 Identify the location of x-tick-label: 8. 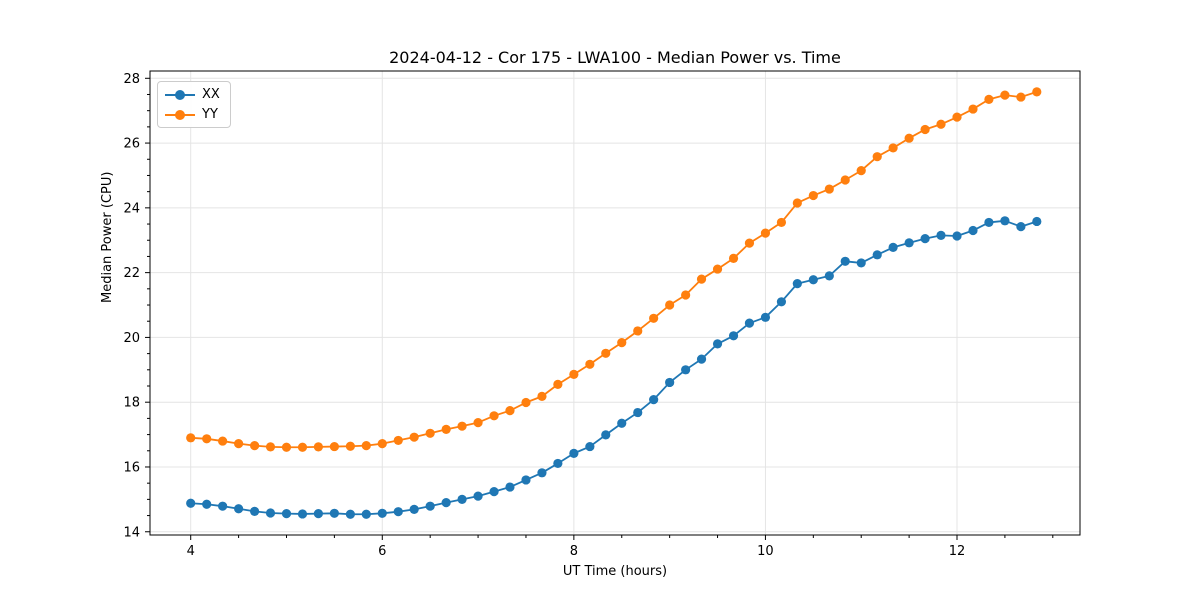
(574, 551).